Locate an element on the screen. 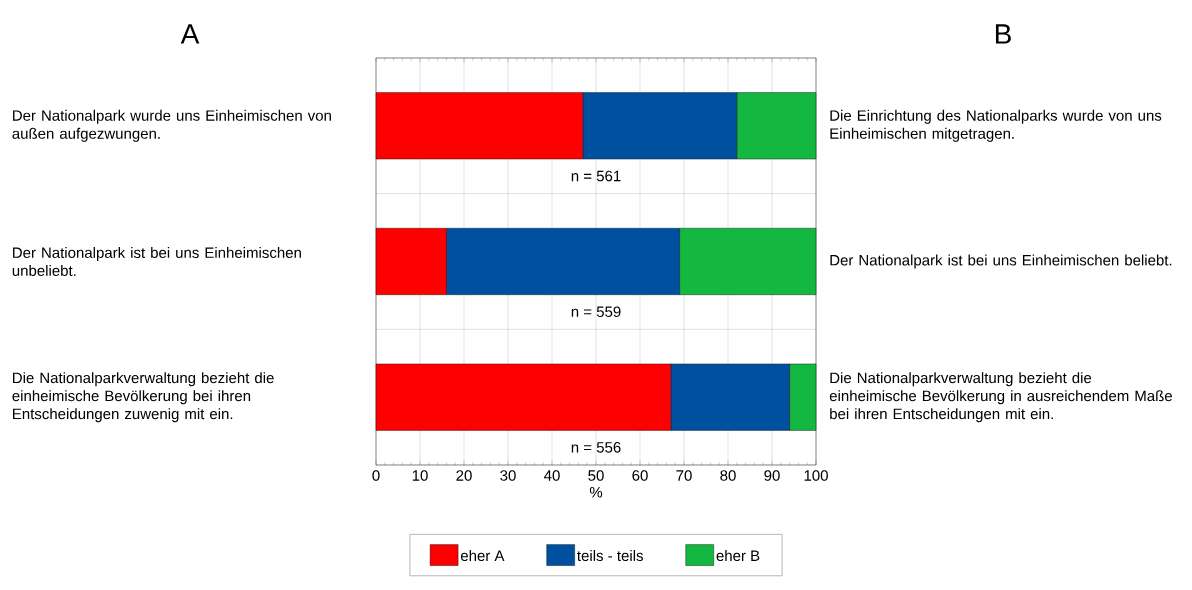 The image size is (1192, 590). text: A is located at coordinates (190, 34).